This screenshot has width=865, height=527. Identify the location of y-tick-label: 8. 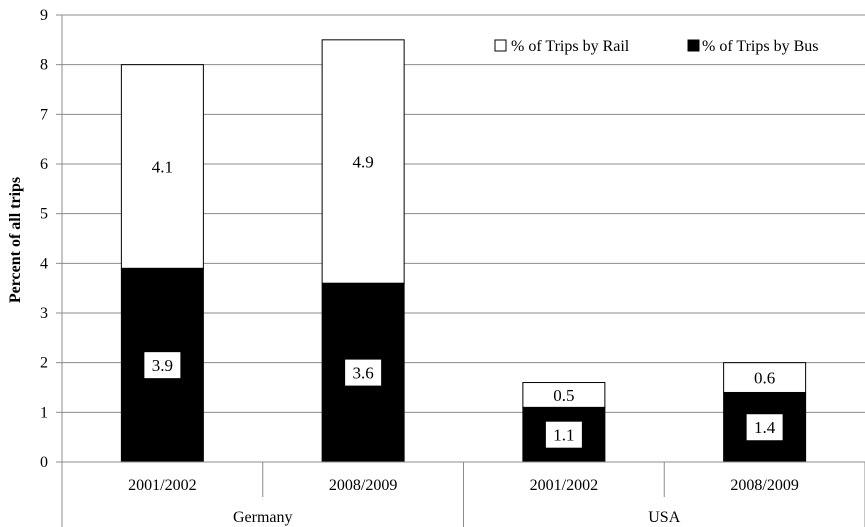
(44, 65).